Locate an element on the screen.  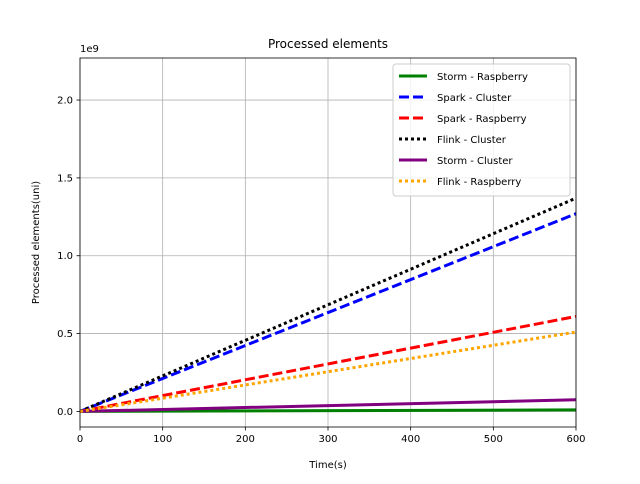
y-tick-label: 1.5 is located at coordinates (65, 178).